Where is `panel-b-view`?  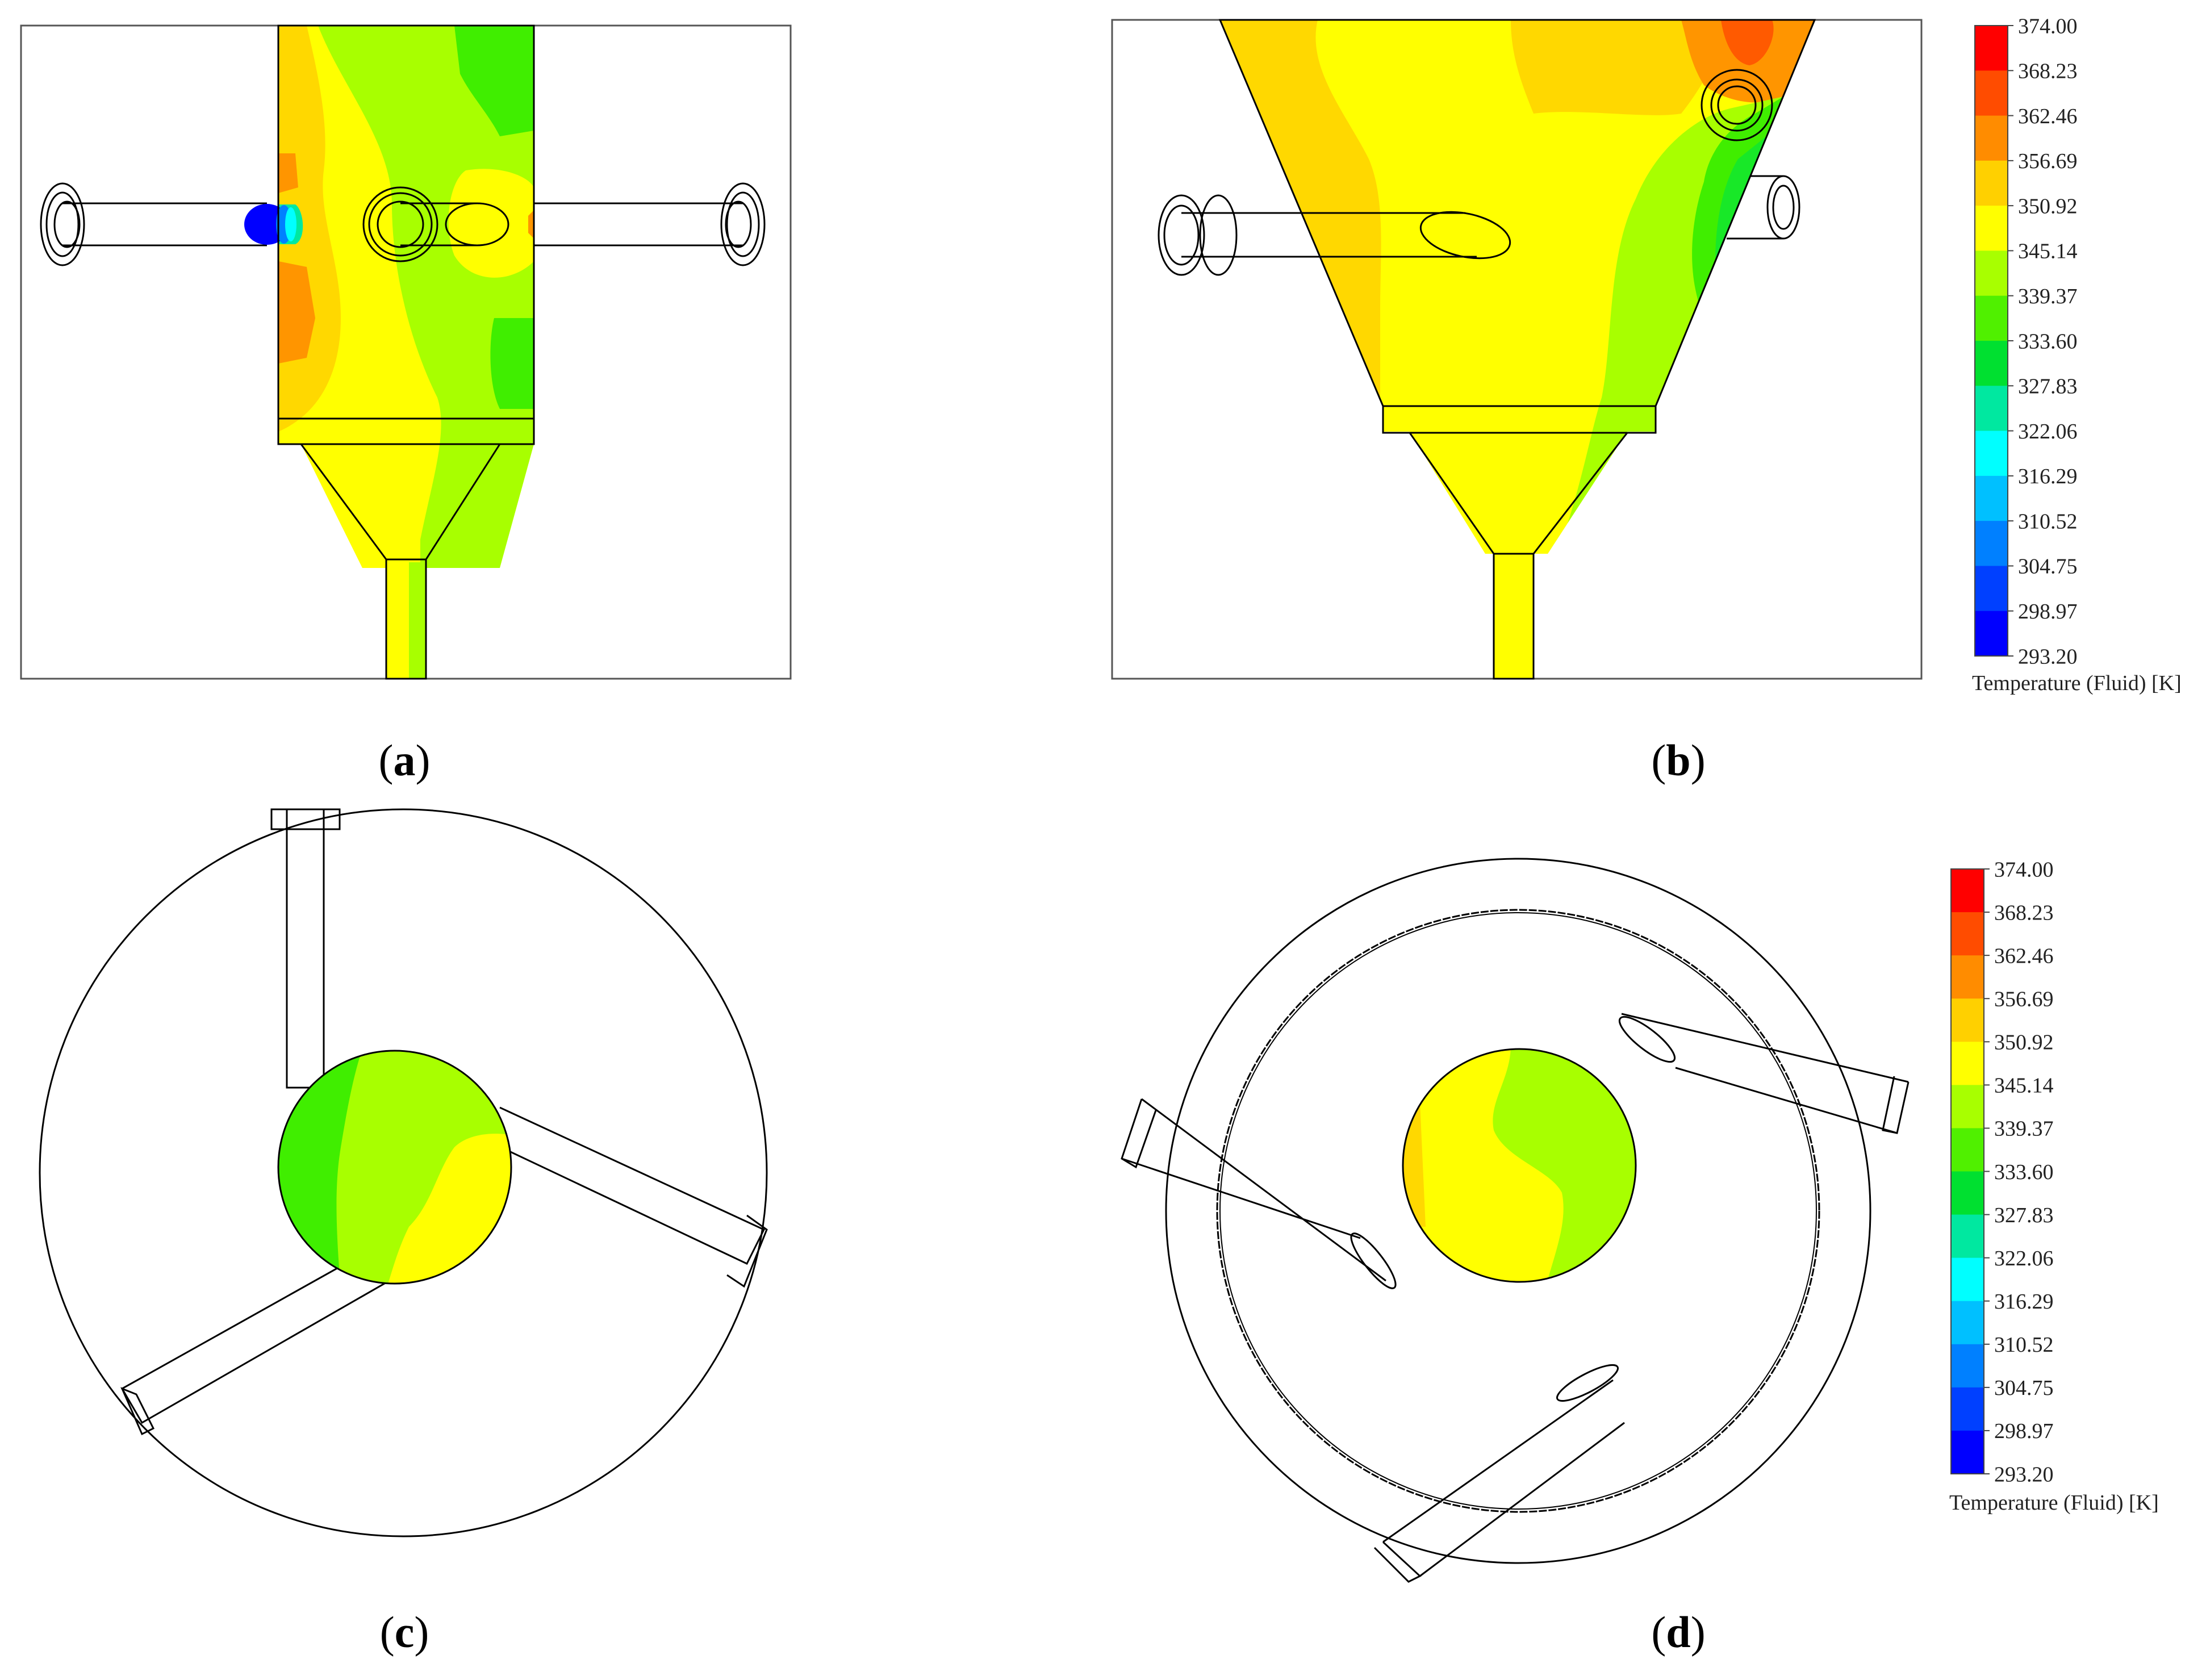 panel-b-view is located at coordinates (1517, 349).